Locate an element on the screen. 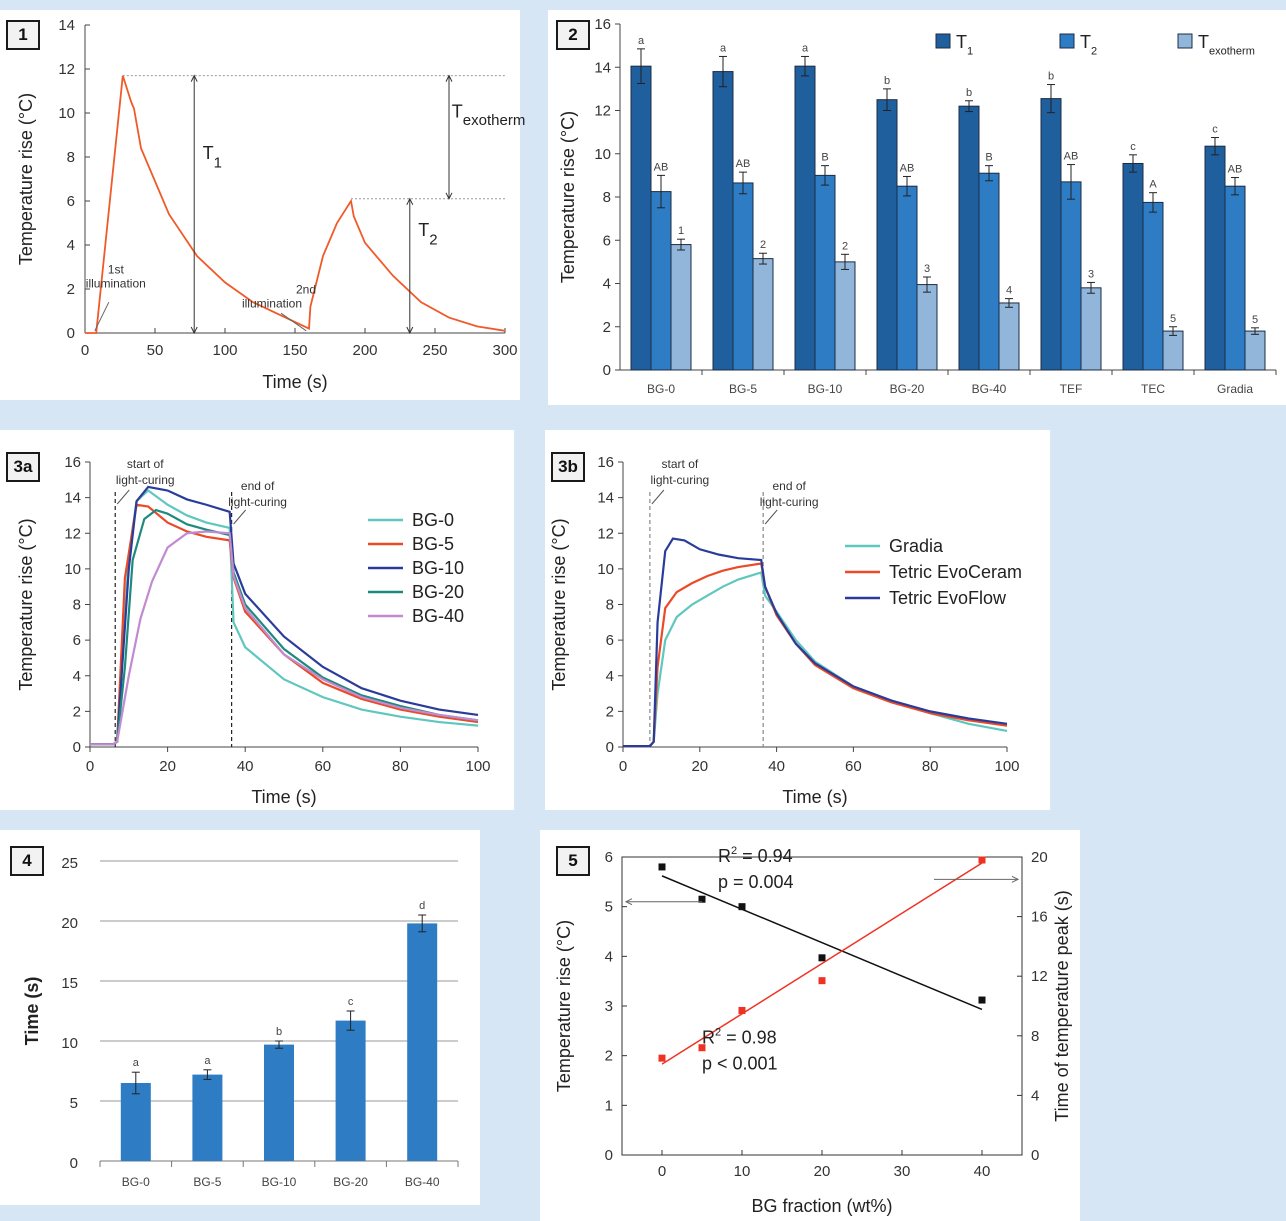 The width and height of the screenshot is (1286, 1221). badge-3b: 3b is located at coordinates (568, 467).